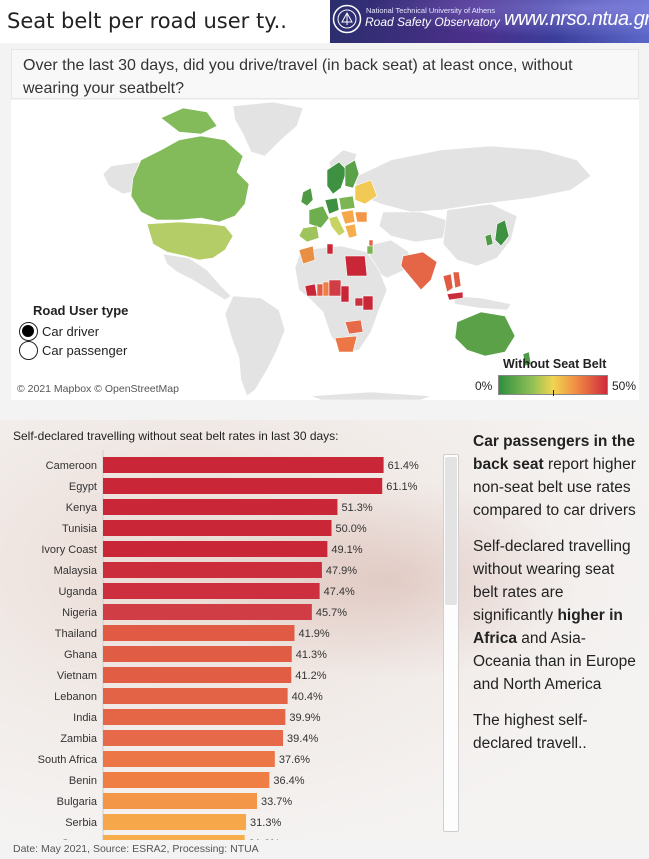 The width and height of the screenshot is (649, 859). What do you see at coordinates (309, 234) in the screenshot?
I see `country-spain` at bounding box center [309, 234].